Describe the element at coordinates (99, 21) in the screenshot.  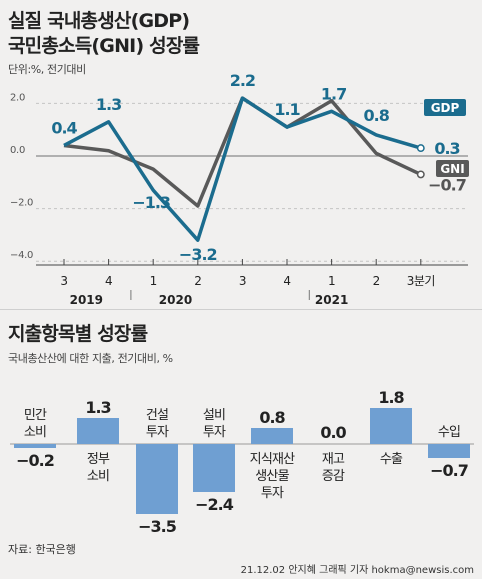
I see `line-chart-title: 실질 국내총생산(GDP)` at that location.